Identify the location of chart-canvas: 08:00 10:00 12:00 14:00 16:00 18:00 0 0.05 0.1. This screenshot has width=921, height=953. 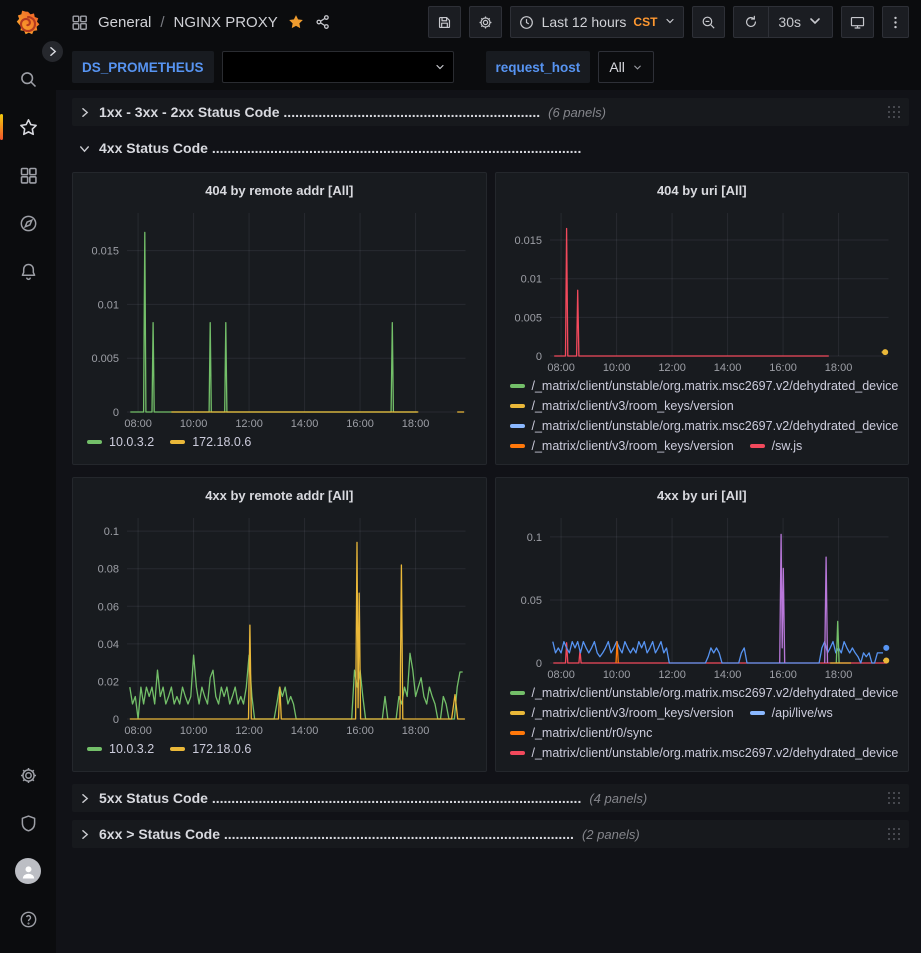
(702, 595).